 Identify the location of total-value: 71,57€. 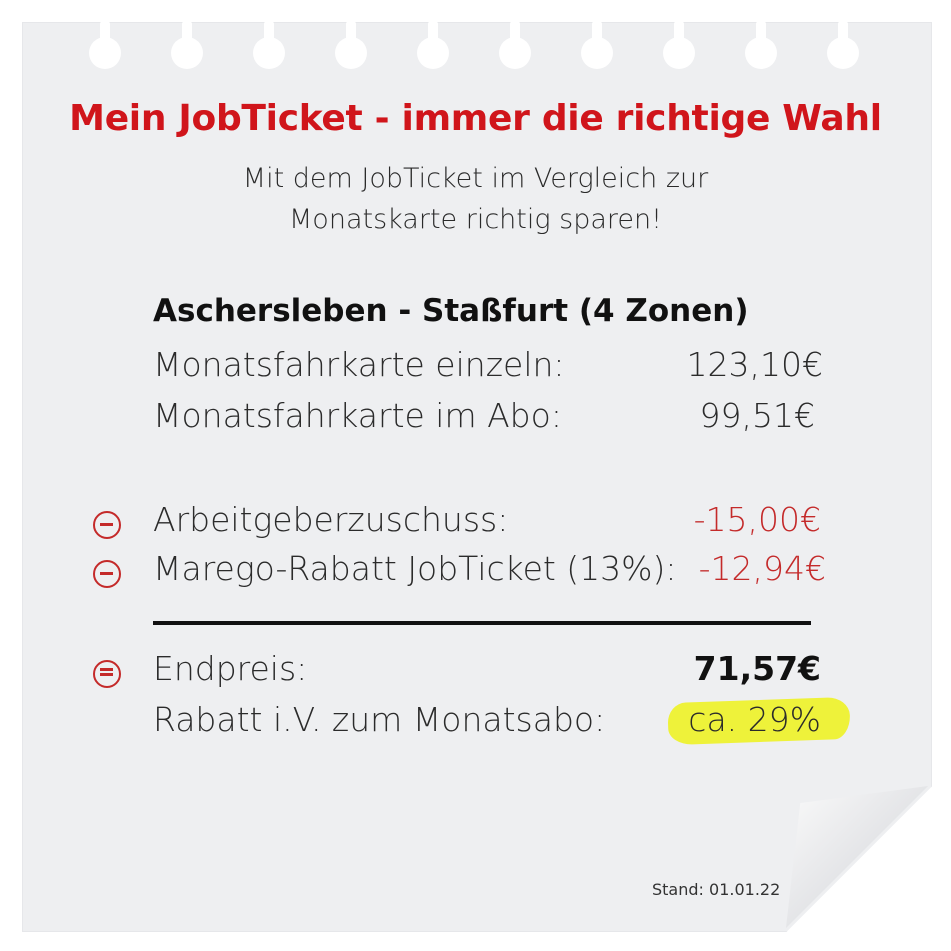
(757, 668).